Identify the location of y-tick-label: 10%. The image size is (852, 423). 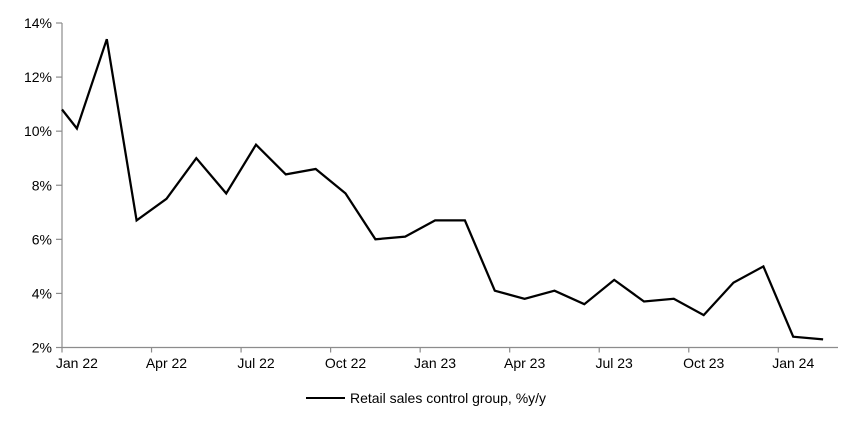
(38, 131).